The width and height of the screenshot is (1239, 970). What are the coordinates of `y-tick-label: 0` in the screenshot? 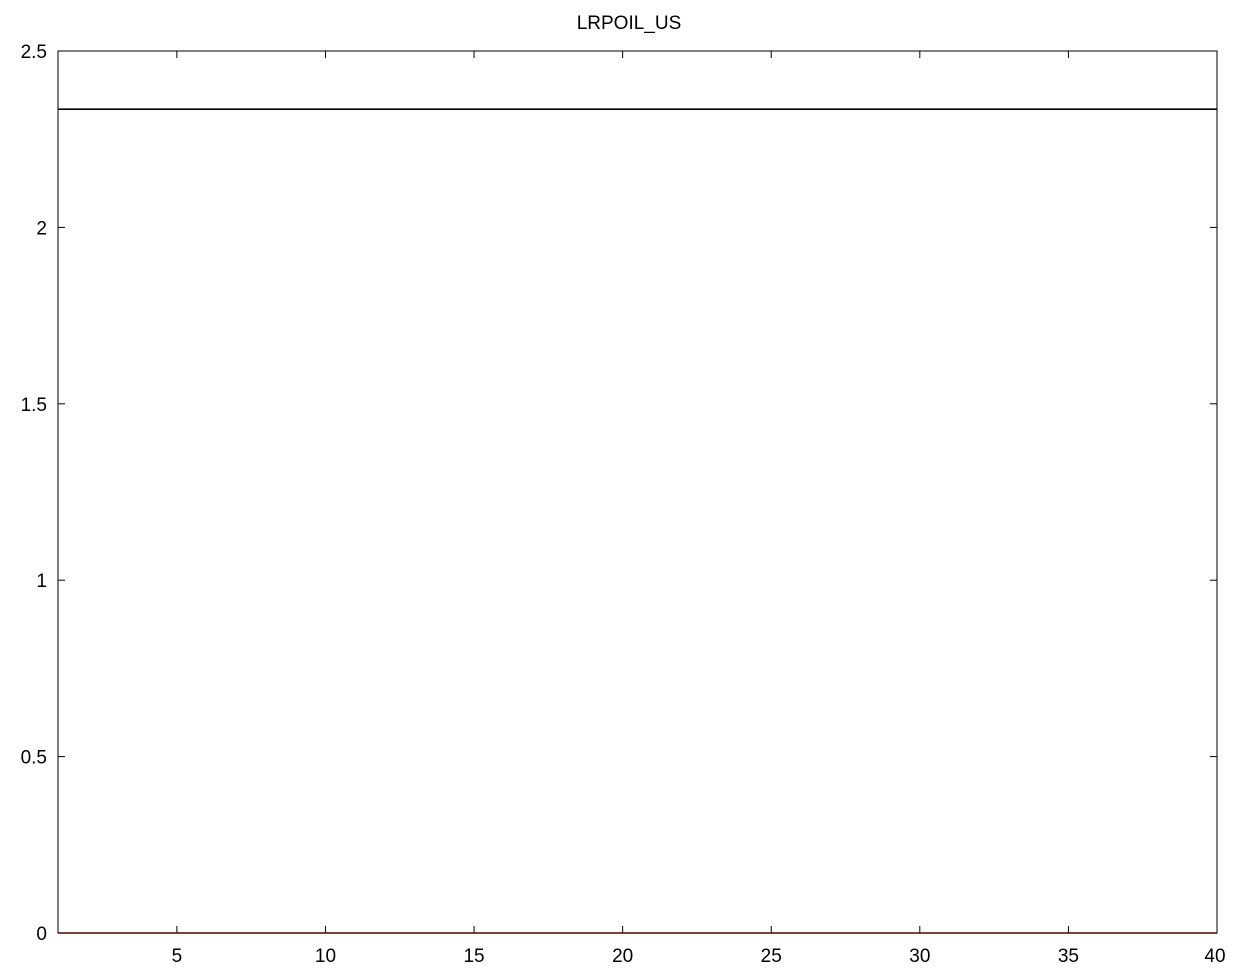 It's located at (41, 934).